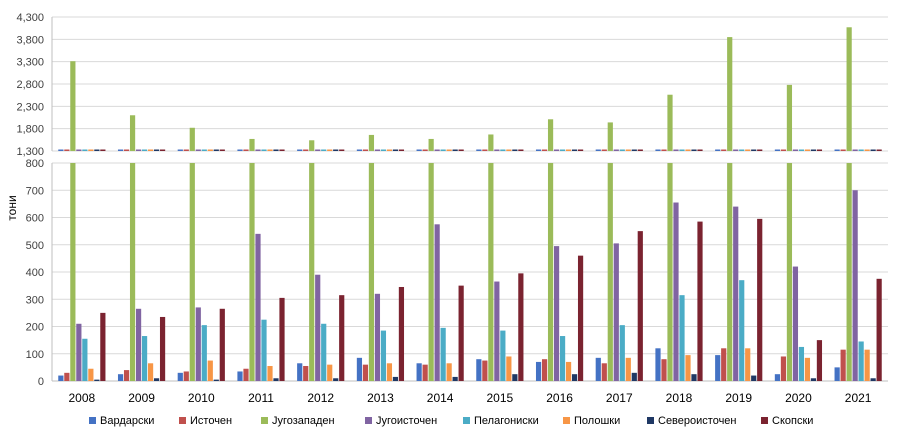 This screenshot has height=441, width=900. I want to click on y-tick-upper: 3,800, so click(30, 40).